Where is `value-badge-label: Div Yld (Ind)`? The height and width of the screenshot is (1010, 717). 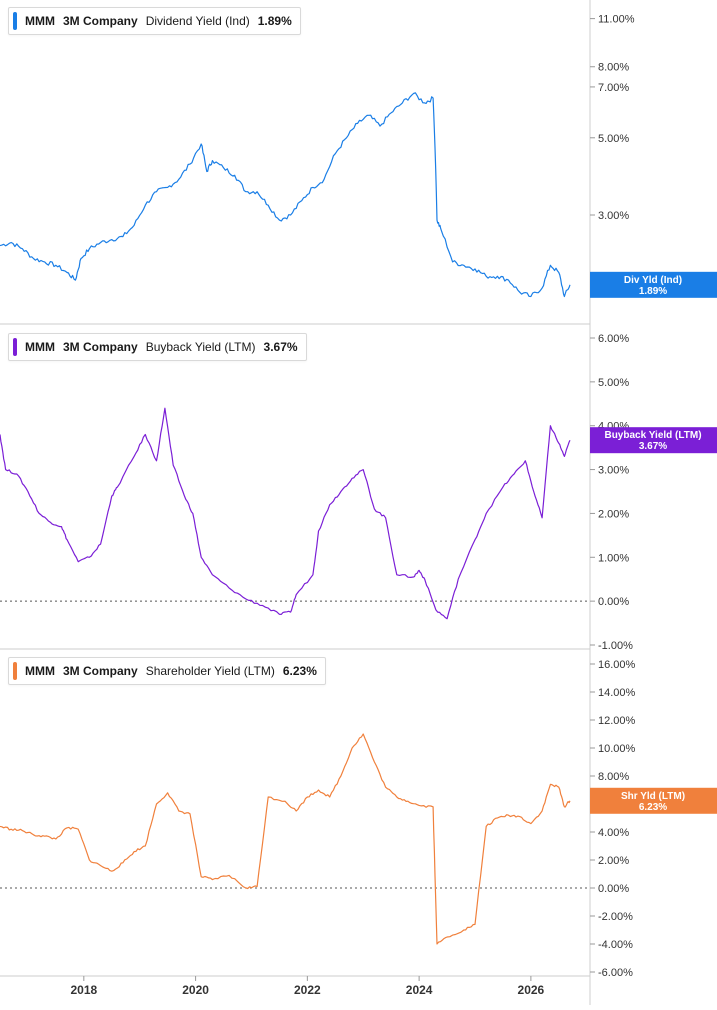 value-badge-label: Div Yld (Ind) is located at coordinates (653, 280).